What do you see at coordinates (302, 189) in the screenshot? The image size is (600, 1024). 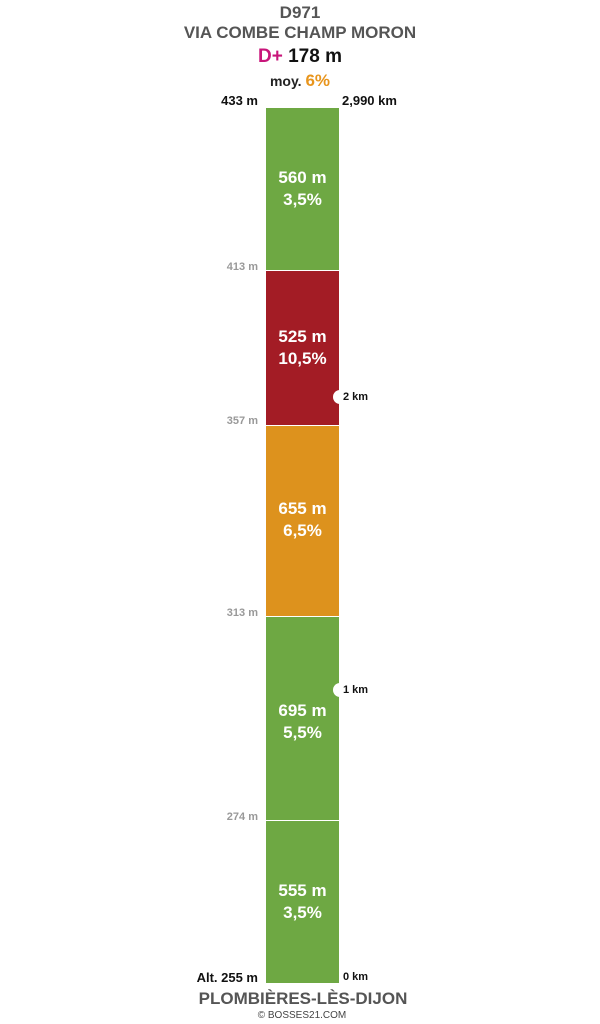 I see `segment-1: 560 m 3,5%` at bounding box center [302, 189].